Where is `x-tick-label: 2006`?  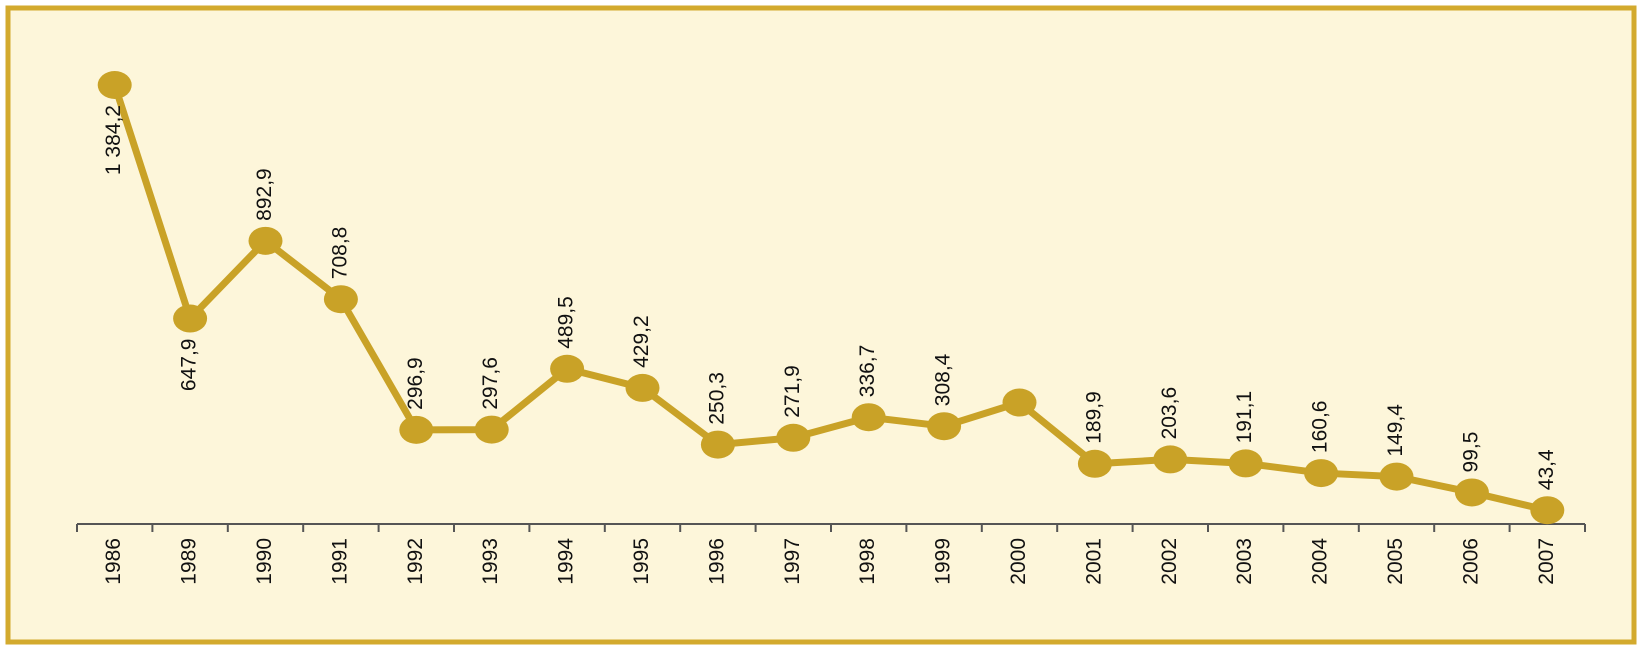
x-tick-label: 2006 is located at coordinates (1470, 561).